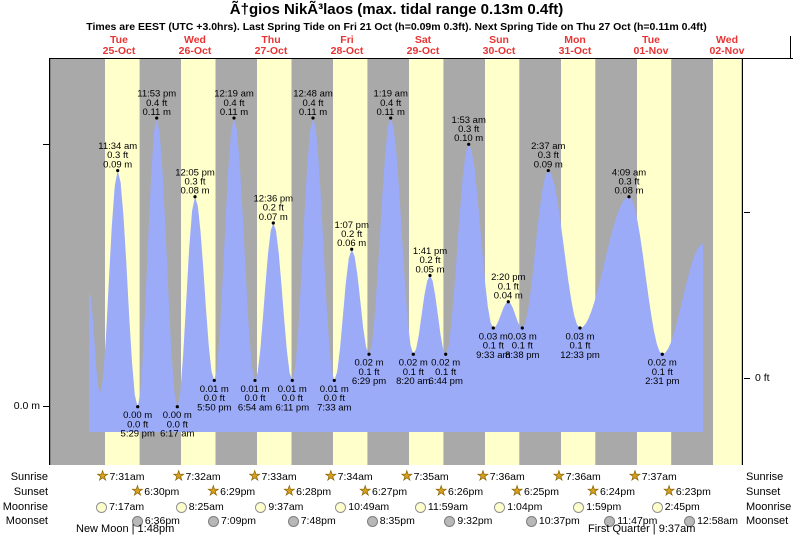 This screenshot has height=540, width=793. I want to click on high-tide-annotation: 1:19 am, so click(391, 94).